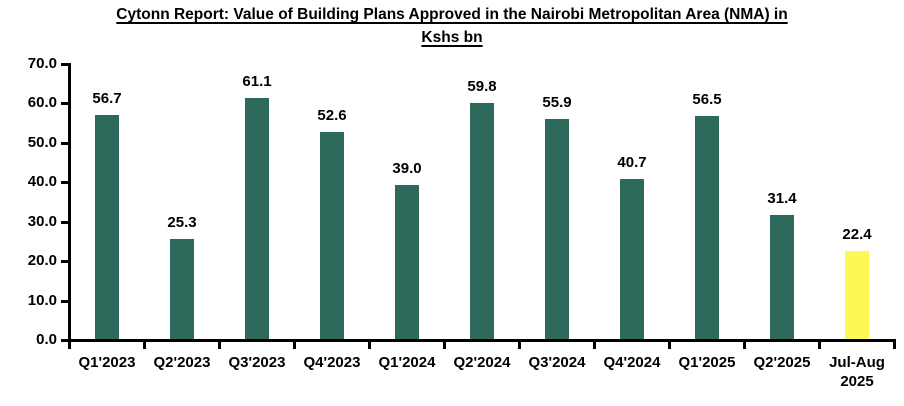 This screenshot has width=904, height=406. I want to click on y-axis-tick-label: 70.0, so click(42, 63).